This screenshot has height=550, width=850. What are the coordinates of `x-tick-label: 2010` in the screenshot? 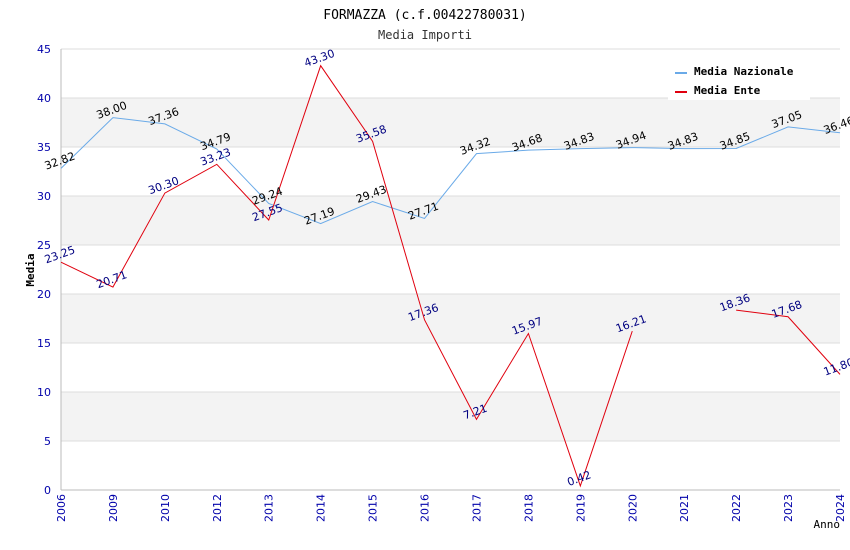 It's located at (165, 508).